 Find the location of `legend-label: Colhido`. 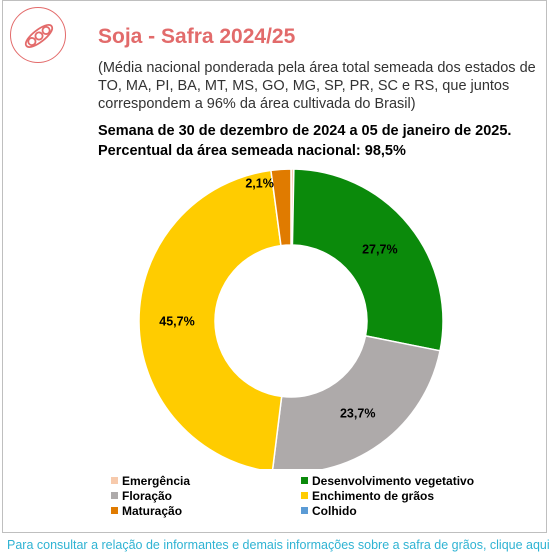

legend-label: Colhido is located at coordinates (334, 510).